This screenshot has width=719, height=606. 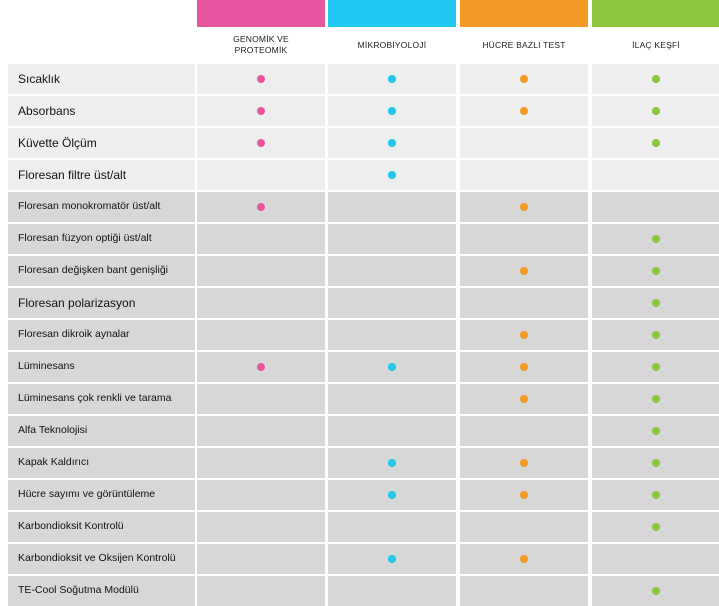 What do you see at coordinates (71, 526) in the screenshot?
I see `row-label: Karbondioksit Kontrolü` at bounding box center [71, 526].